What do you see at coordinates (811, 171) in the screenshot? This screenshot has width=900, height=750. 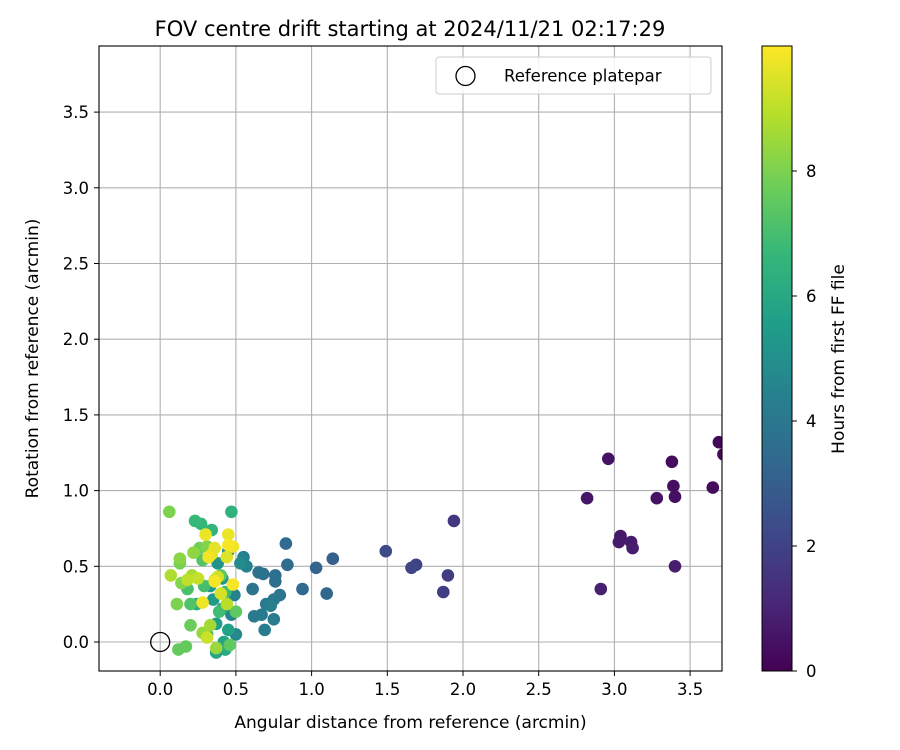 I see `colorbar-tick-label: 8` at bounding box center [811, 171].